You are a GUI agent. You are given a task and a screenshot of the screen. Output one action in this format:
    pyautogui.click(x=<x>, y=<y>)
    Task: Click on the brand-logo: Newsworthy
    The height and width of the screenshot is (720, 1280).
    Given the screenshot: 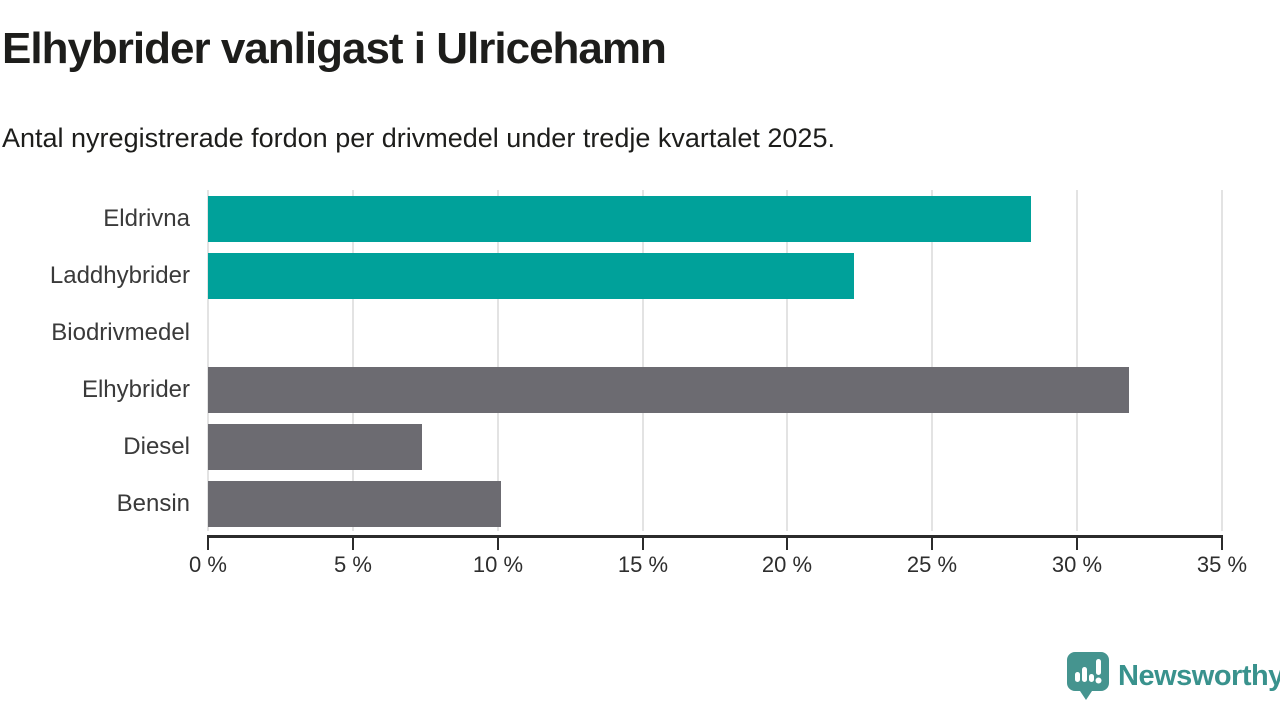 What is the action you would take?
    pyautogui.click(x=1173, y=676)
    